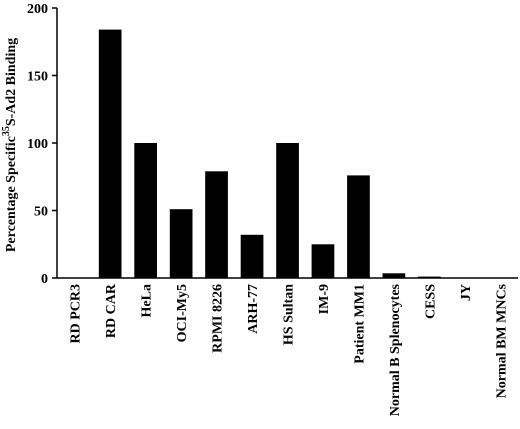 This screenshot has width=520, height=429. I want to click on y-tick-label-1: 50, so click(41, 212).